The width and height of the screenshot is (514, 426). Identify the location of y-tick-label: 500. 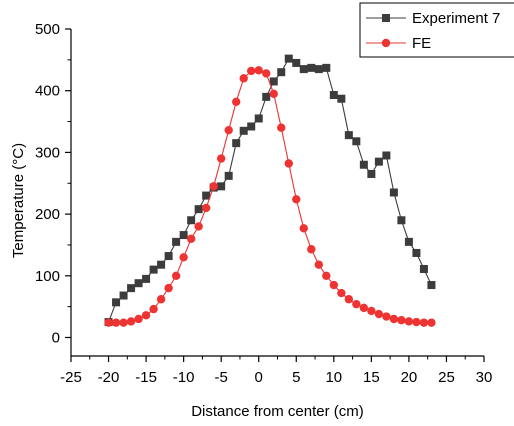
(47, 29).